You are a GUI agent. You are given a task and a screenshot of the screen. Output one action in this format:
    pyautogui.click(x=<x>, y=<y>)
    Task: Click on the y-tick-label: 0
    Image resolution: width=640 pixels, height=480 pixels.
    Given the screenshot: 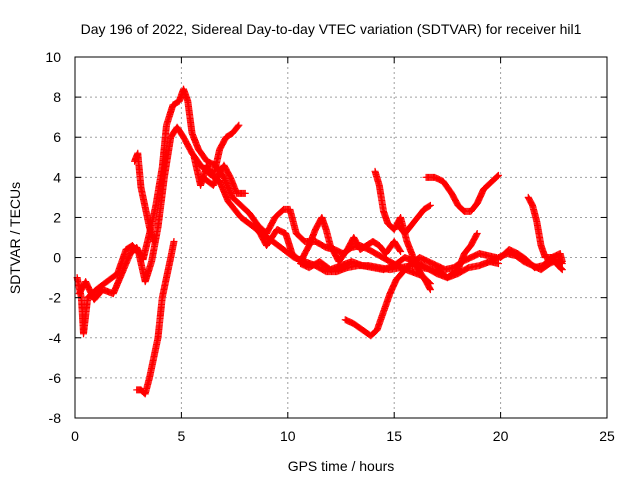 What is the action you would take?
    pyautogui.click(x=57, y=258)
    